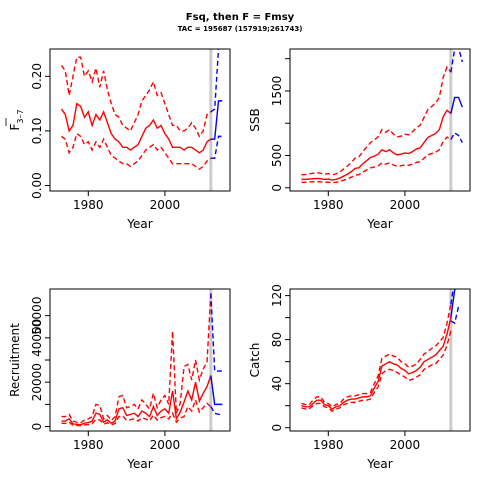 This screenshot has height=480, width=480. What do you see at coordinates (37, 338) in the screenshot?
I see `y-tick-label: 40000` at bounding box center [37, 338].